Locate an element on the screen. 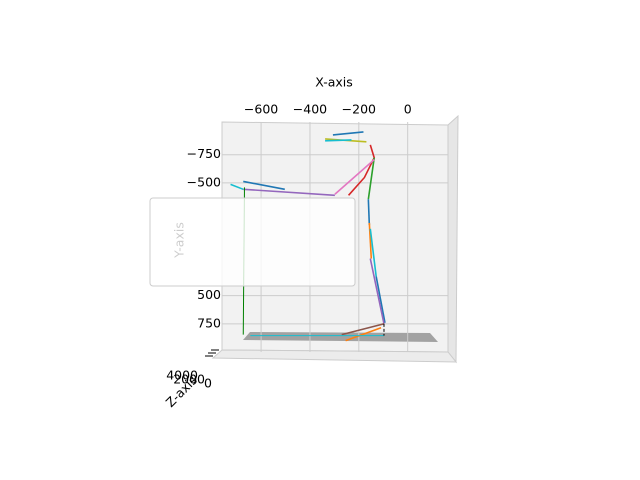 This screenshot has height=480, width=640. y-tick-label: −500 is located at coordinates (204, 181).